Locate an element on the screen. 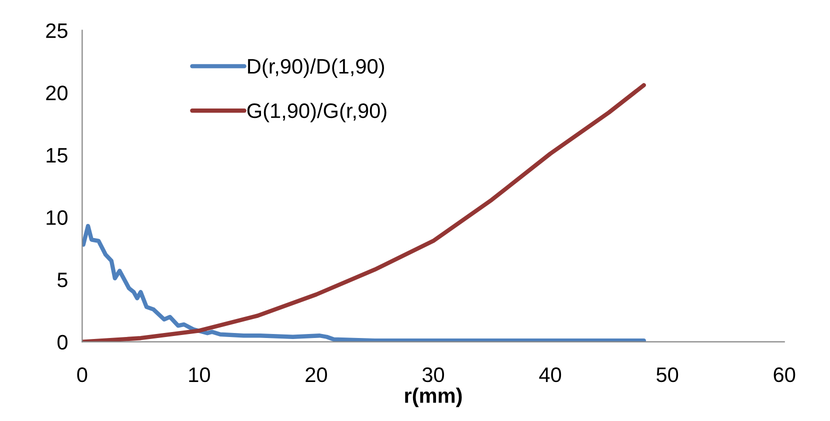 The width and height of the screenshot is (830, 421). x-tick-label: 60 is located at coordinates (785, 374).